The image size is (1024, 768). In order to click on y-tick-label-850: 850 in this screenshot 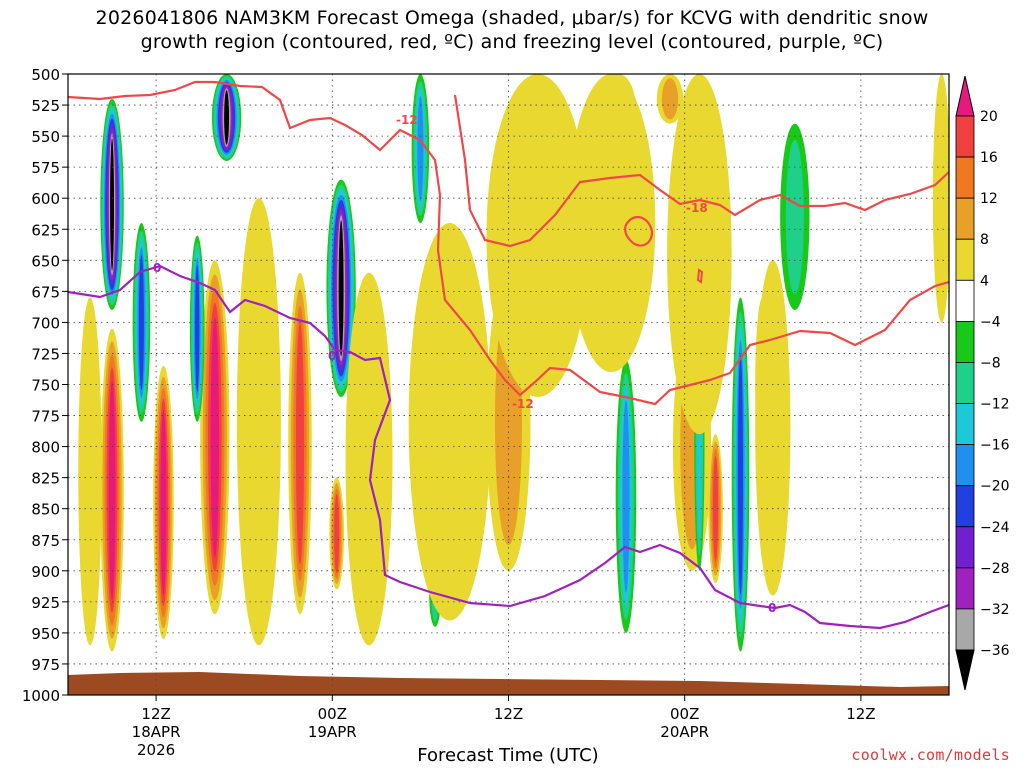, I will do `click(45, 510)`.